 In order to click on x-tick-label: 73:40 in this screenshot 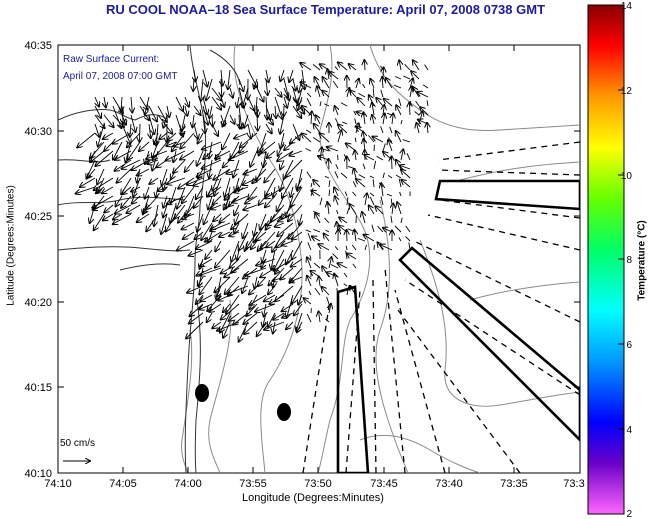, I will do `click(449, 484)`.